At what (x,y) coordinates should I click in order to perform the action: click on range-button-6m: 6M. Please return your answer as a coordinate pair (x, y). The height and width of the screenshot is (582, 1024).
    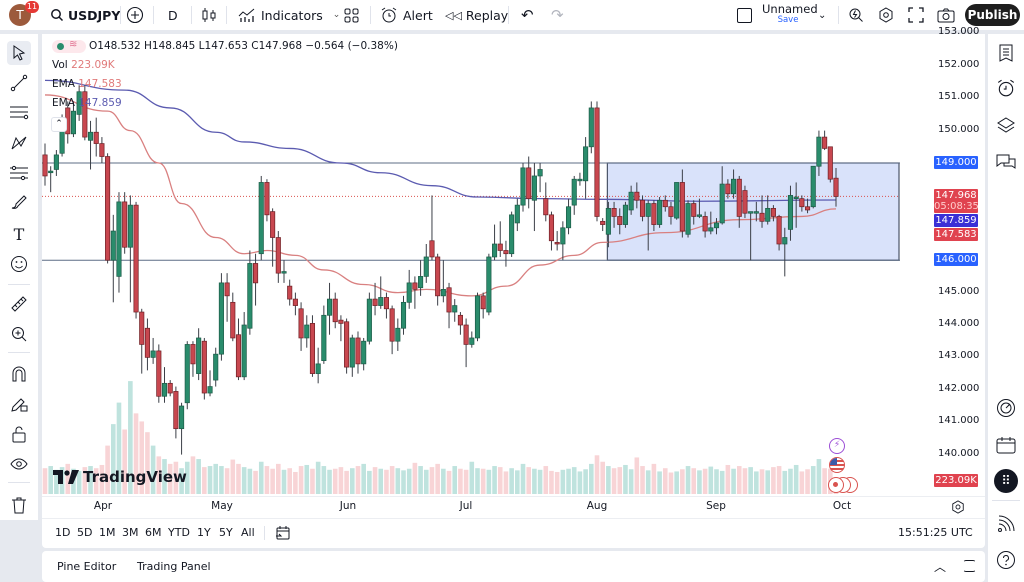
    Looking at the image, I should click on (153, 532).